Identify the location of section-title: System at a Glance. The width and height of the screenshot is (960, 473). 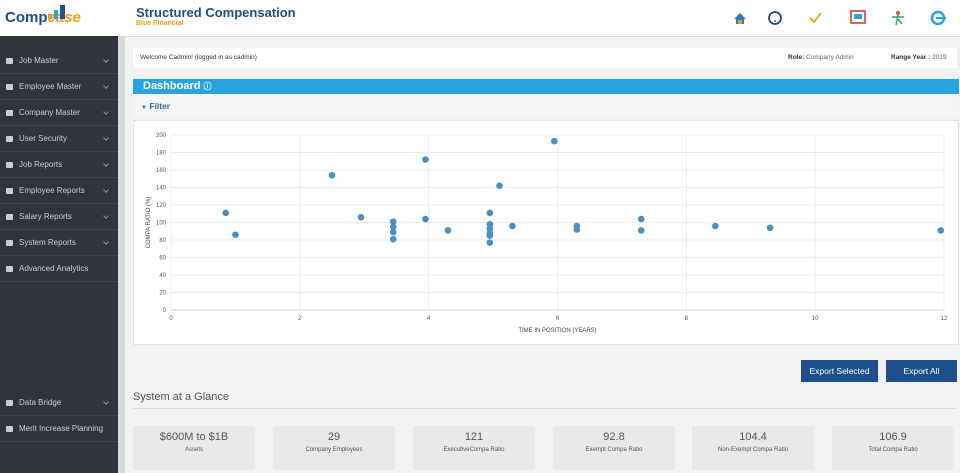
(181, 397).